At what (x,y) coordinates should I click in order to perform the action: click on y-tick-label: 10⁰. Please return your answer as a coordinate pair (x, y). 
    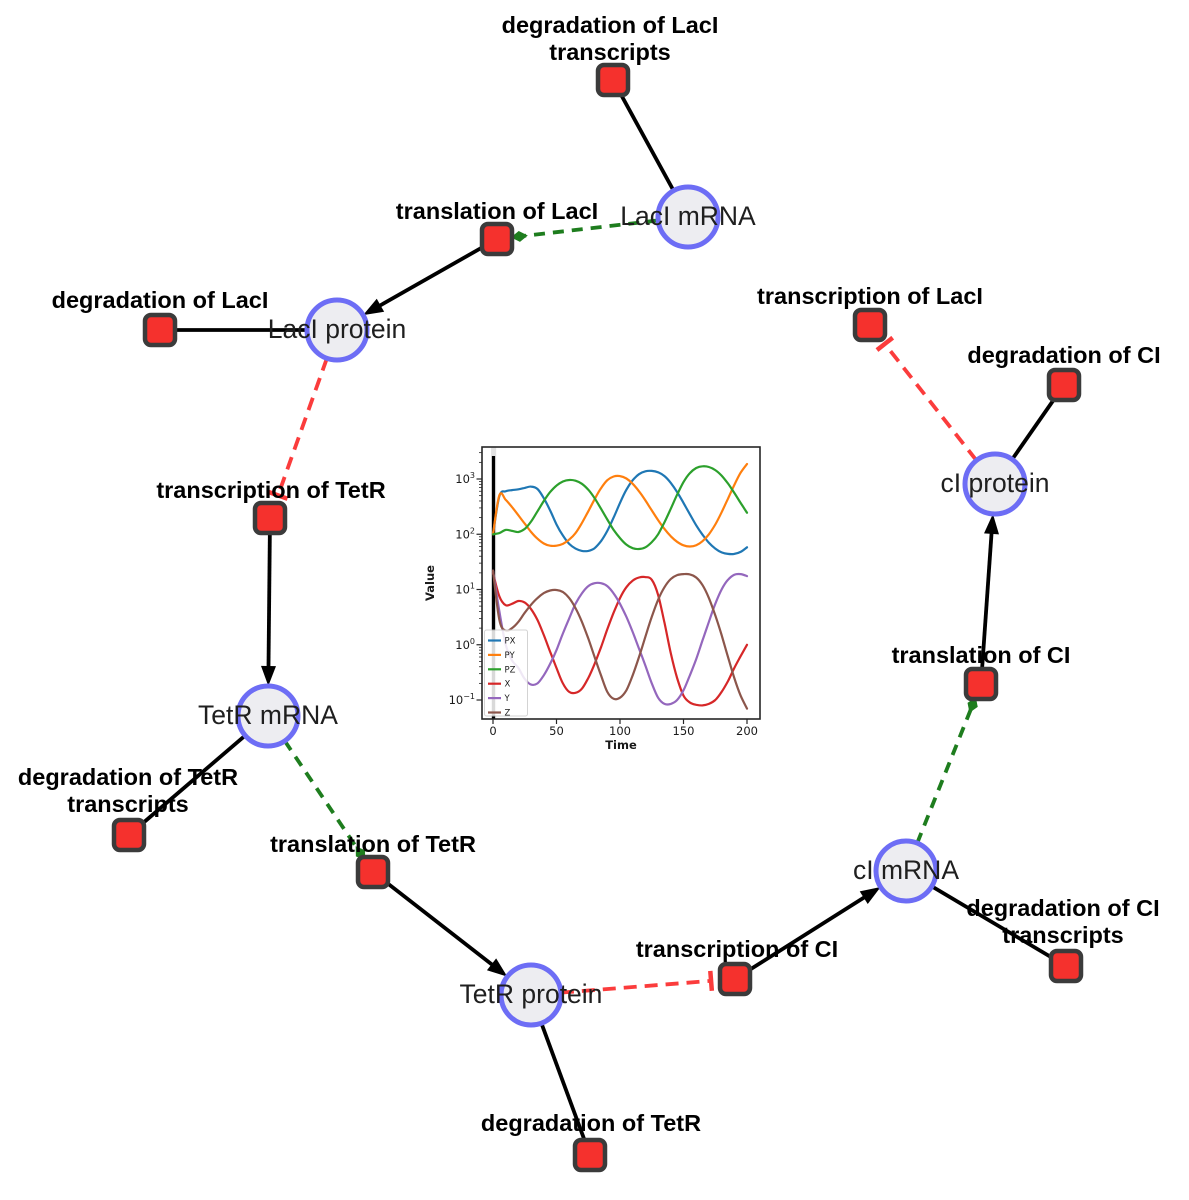
    Looking at the image, I should click on (465, 644).